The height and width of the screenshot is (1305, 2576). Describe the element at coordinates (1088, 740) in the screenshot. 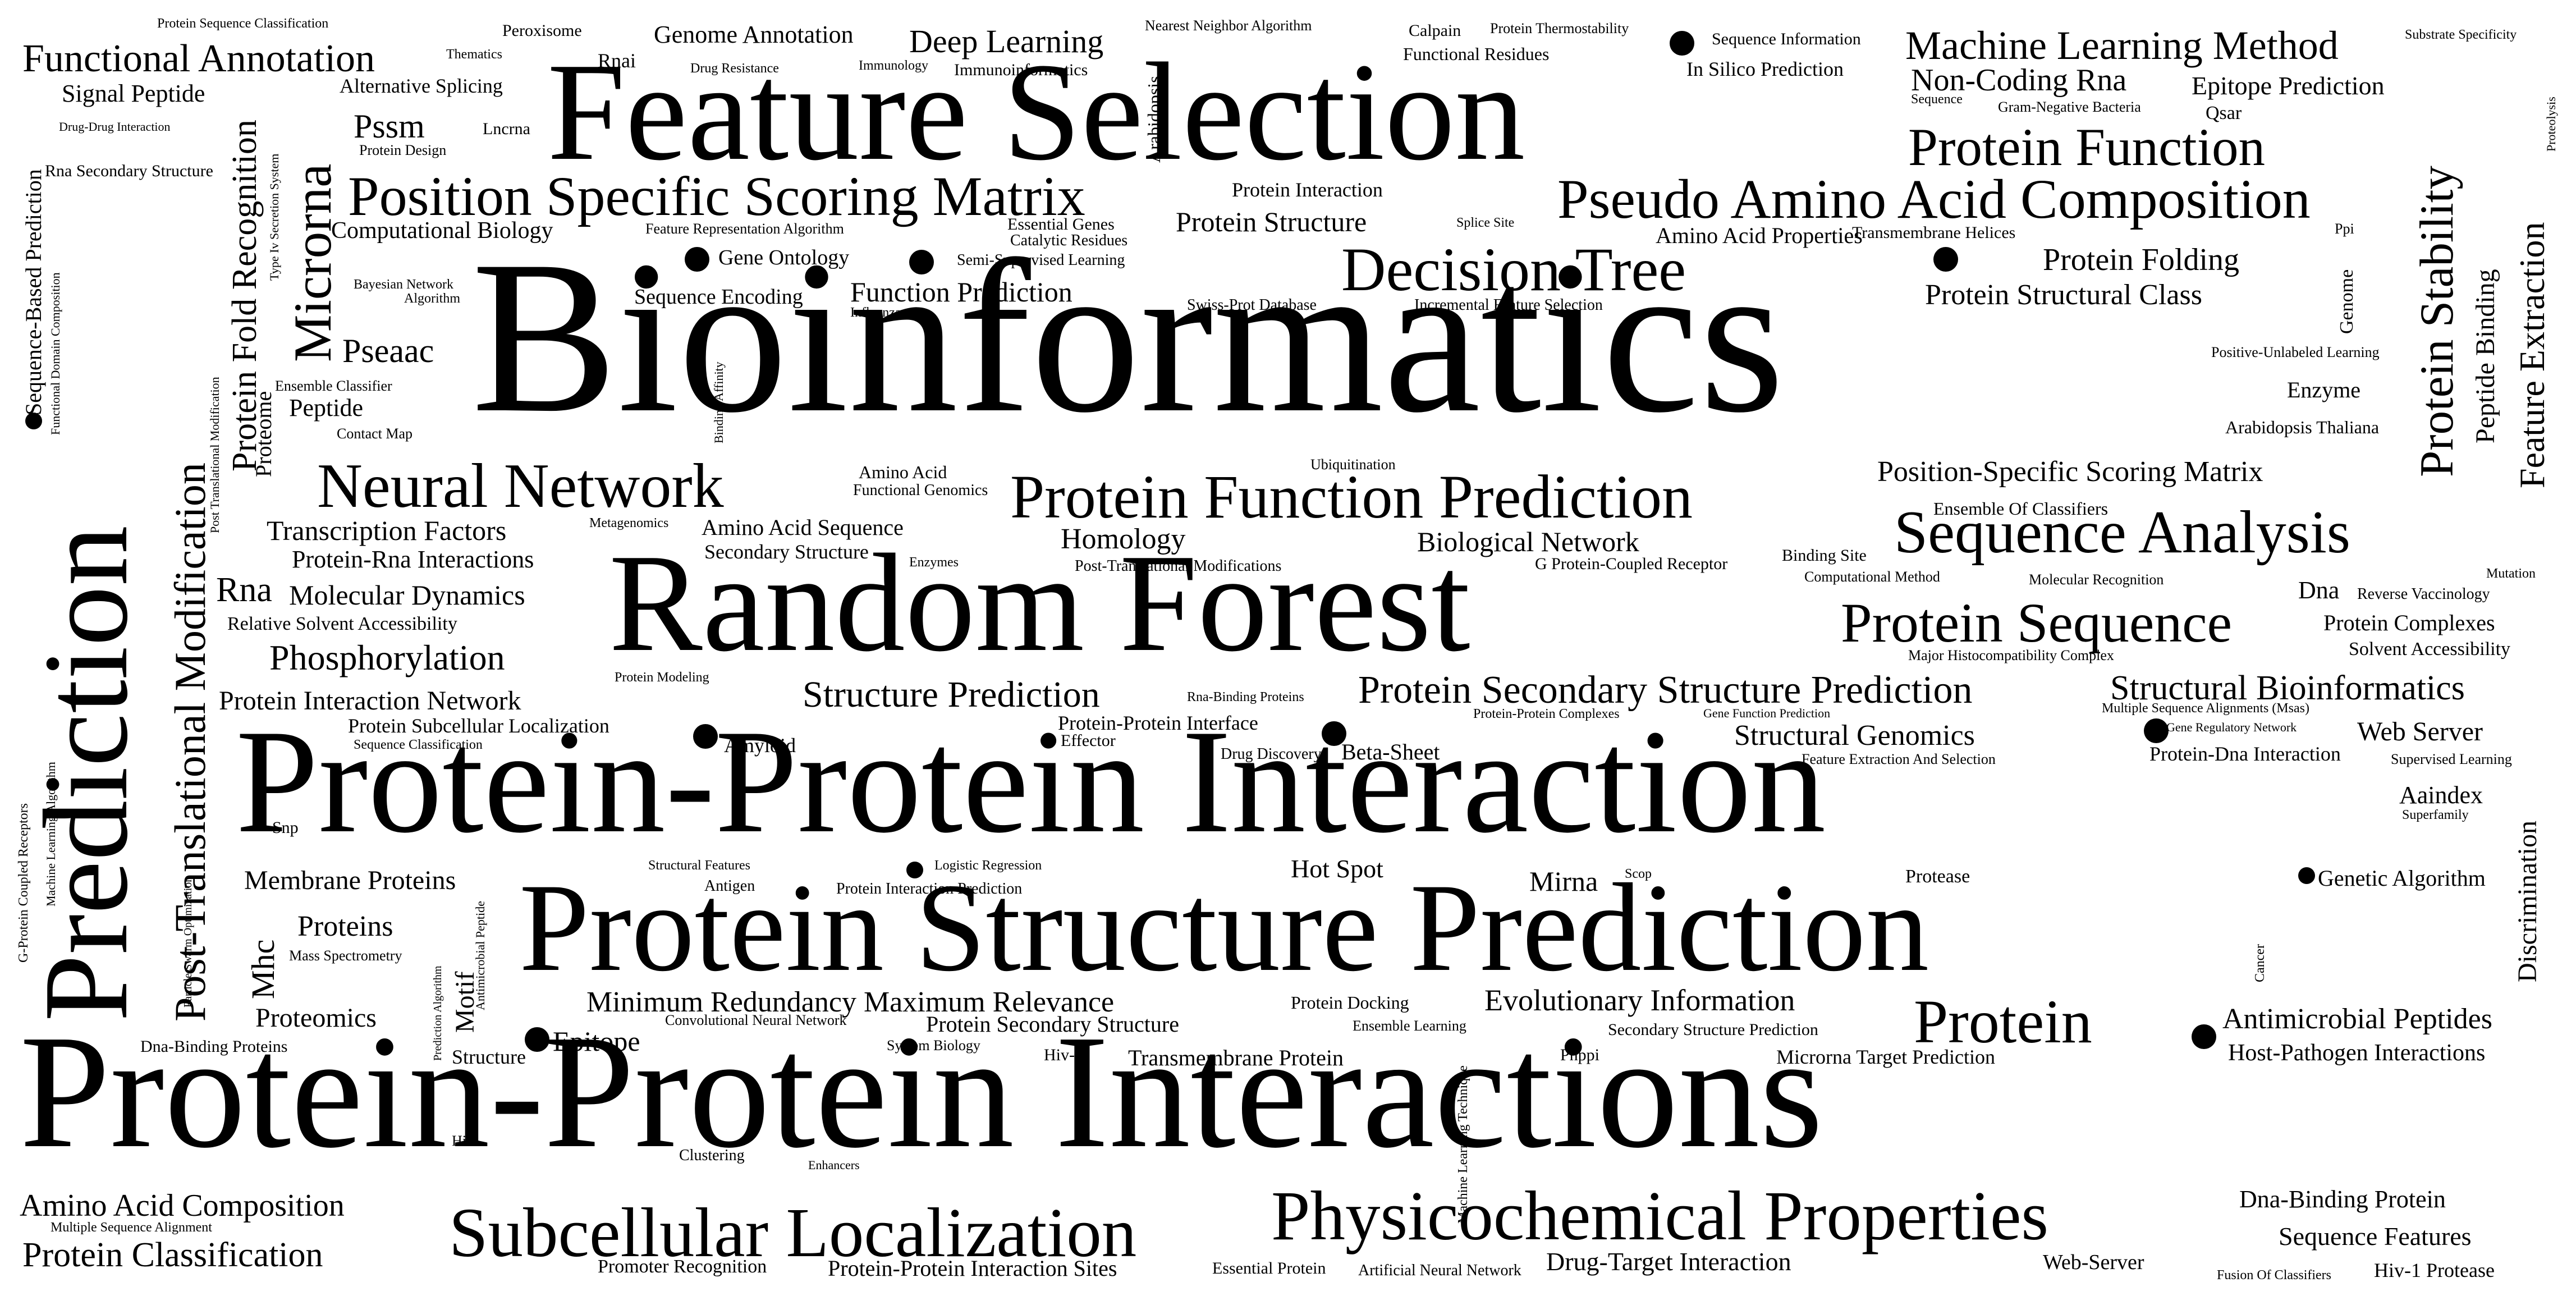

I see `word-effector: Effector` at that location.